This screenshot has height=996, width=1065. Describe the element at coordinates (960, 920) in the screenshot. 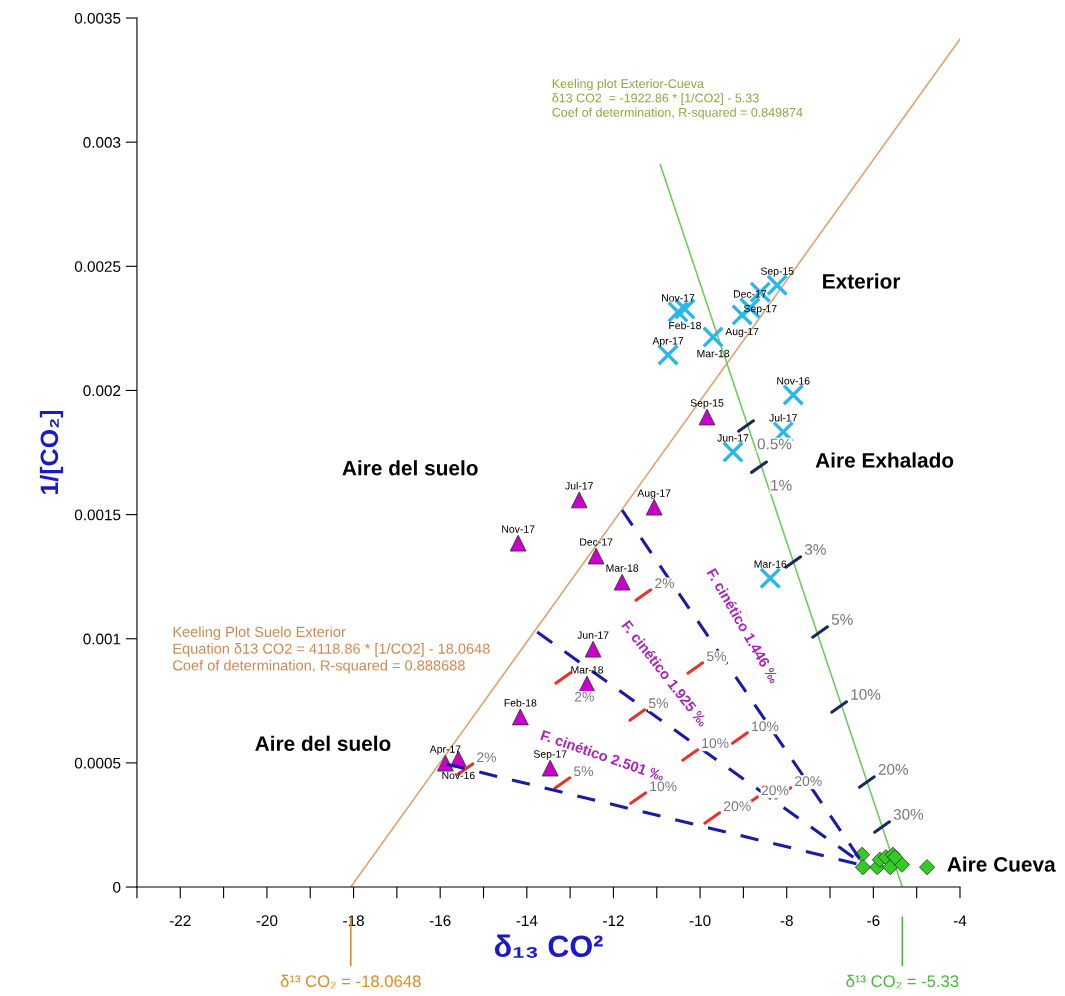

I see `x-tick-label: -4` at that location.